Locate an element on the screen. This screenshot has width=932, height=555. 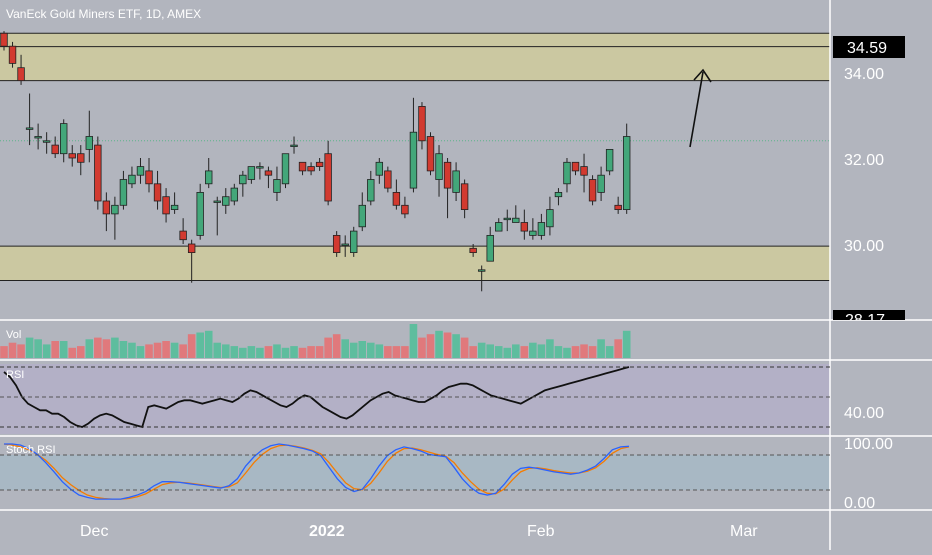
price-tick-label: 32.00 is located at coordinates (864, 160).